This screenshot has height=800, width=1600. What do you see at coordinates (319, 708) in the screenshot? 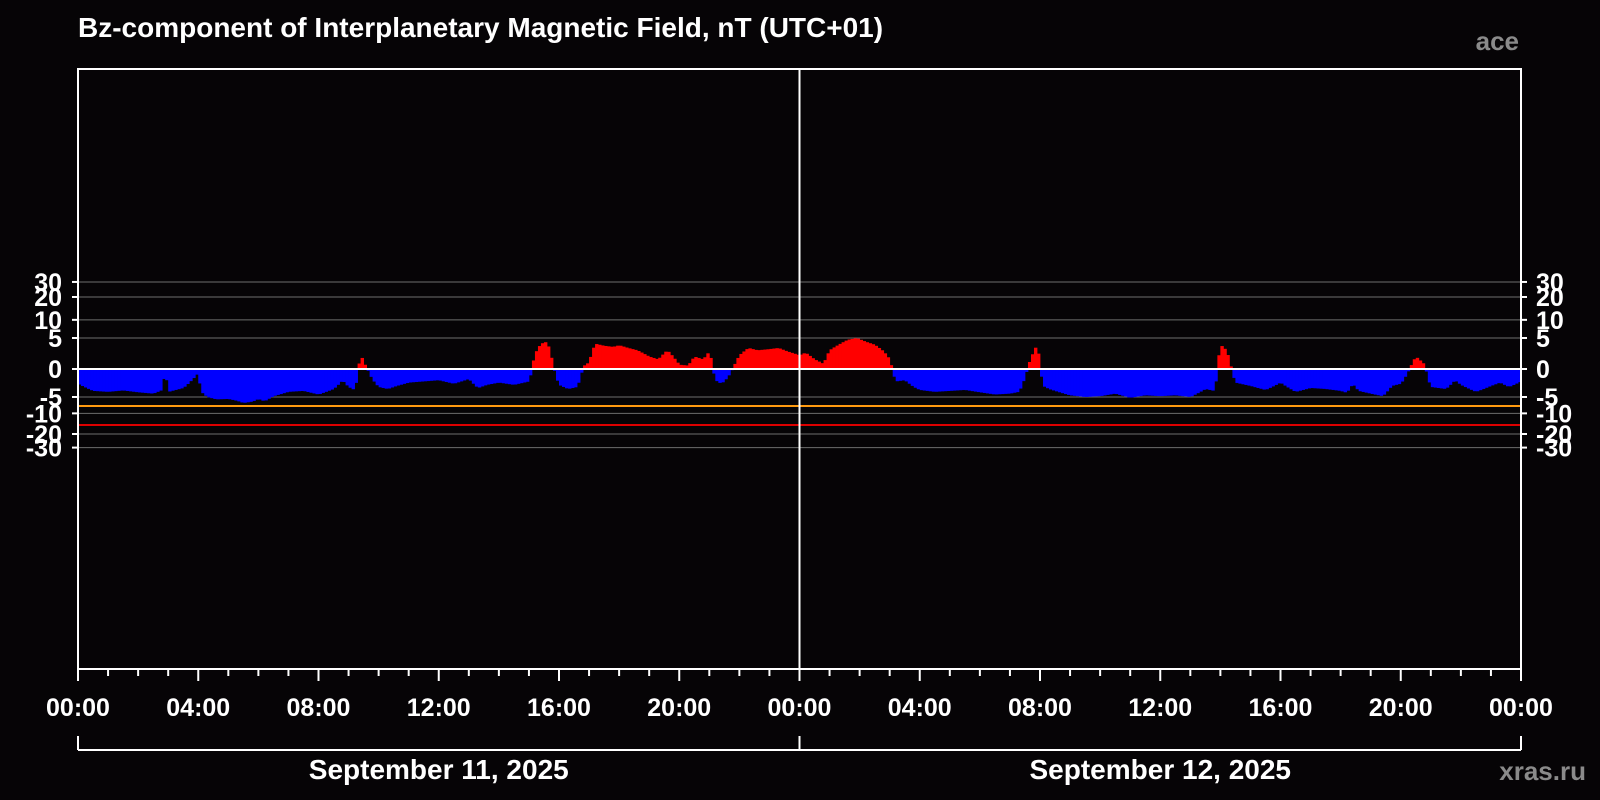
I see `x-tick-label: 08:00` at bounding box center [319, 708].